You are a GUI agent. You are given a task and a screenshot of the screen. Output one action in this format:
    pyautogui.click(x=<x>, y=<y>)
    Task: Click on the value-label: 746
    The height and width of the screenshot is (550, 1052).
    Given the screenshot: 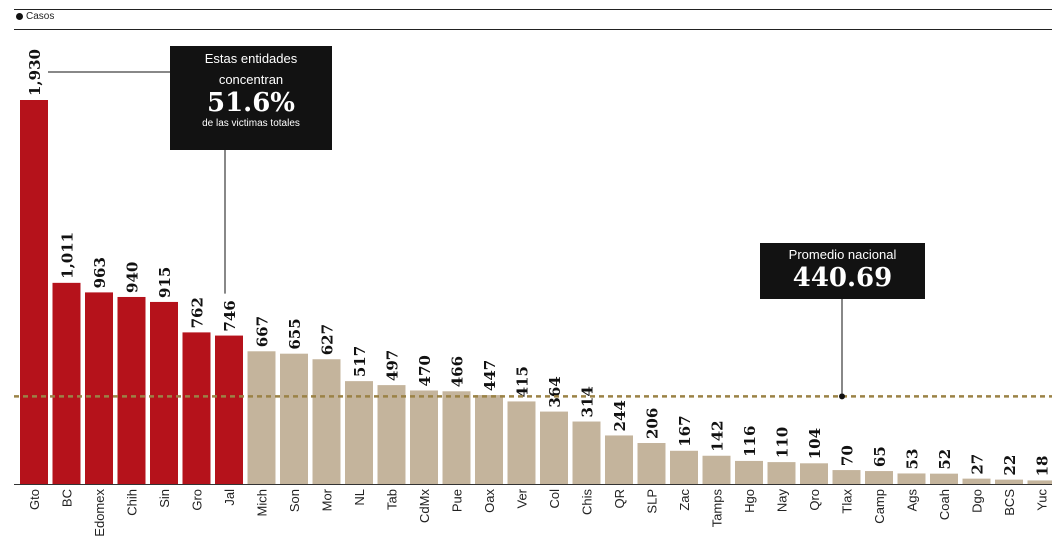 What is the action you would take?
    pyautogui.click(x=230, y=315)
    